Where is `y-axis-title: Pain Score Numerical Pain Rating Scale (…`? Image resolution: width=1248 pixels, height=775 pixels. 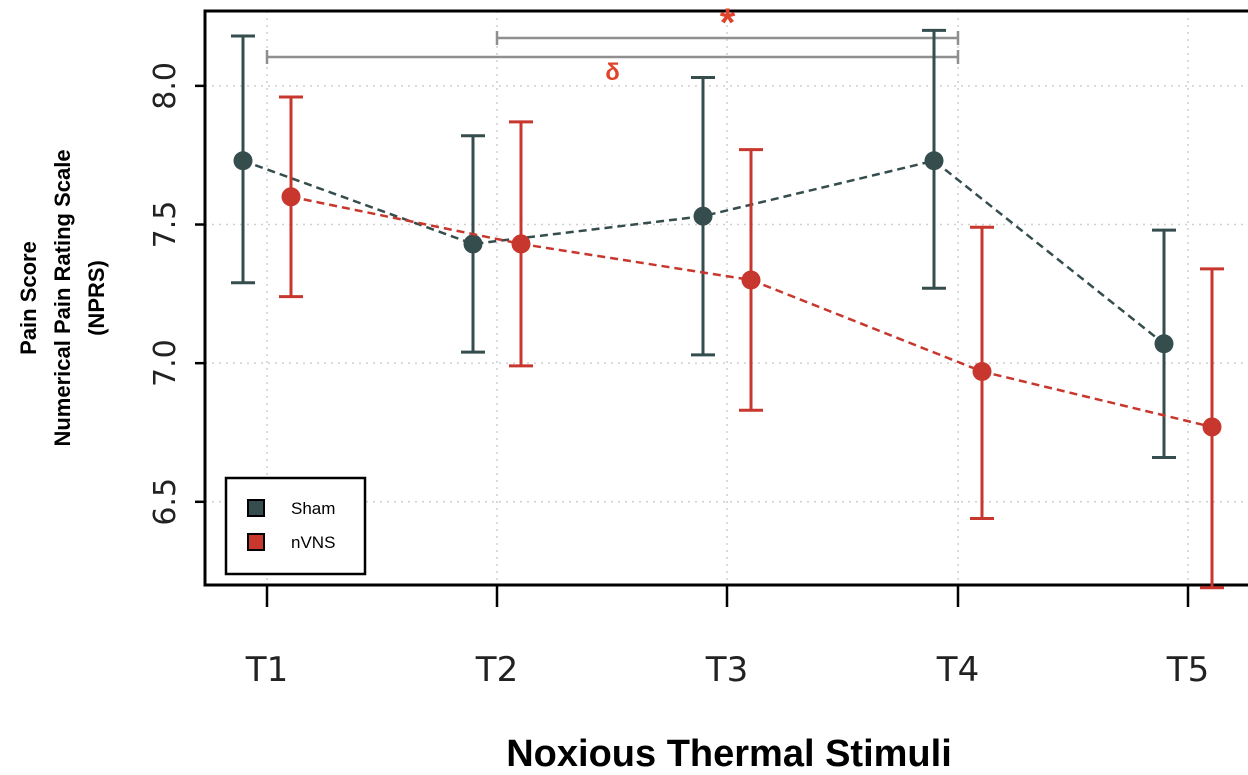
y-axis-title: Pain Score Numerical Pain Rating Scale (… is located at coordinates (62, 297).